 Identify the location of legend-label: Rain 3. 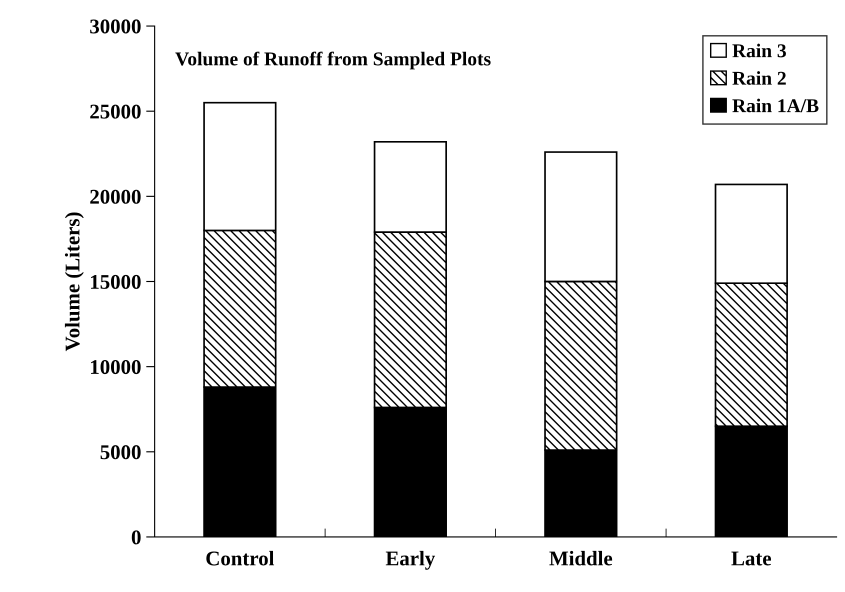
(759, 51).